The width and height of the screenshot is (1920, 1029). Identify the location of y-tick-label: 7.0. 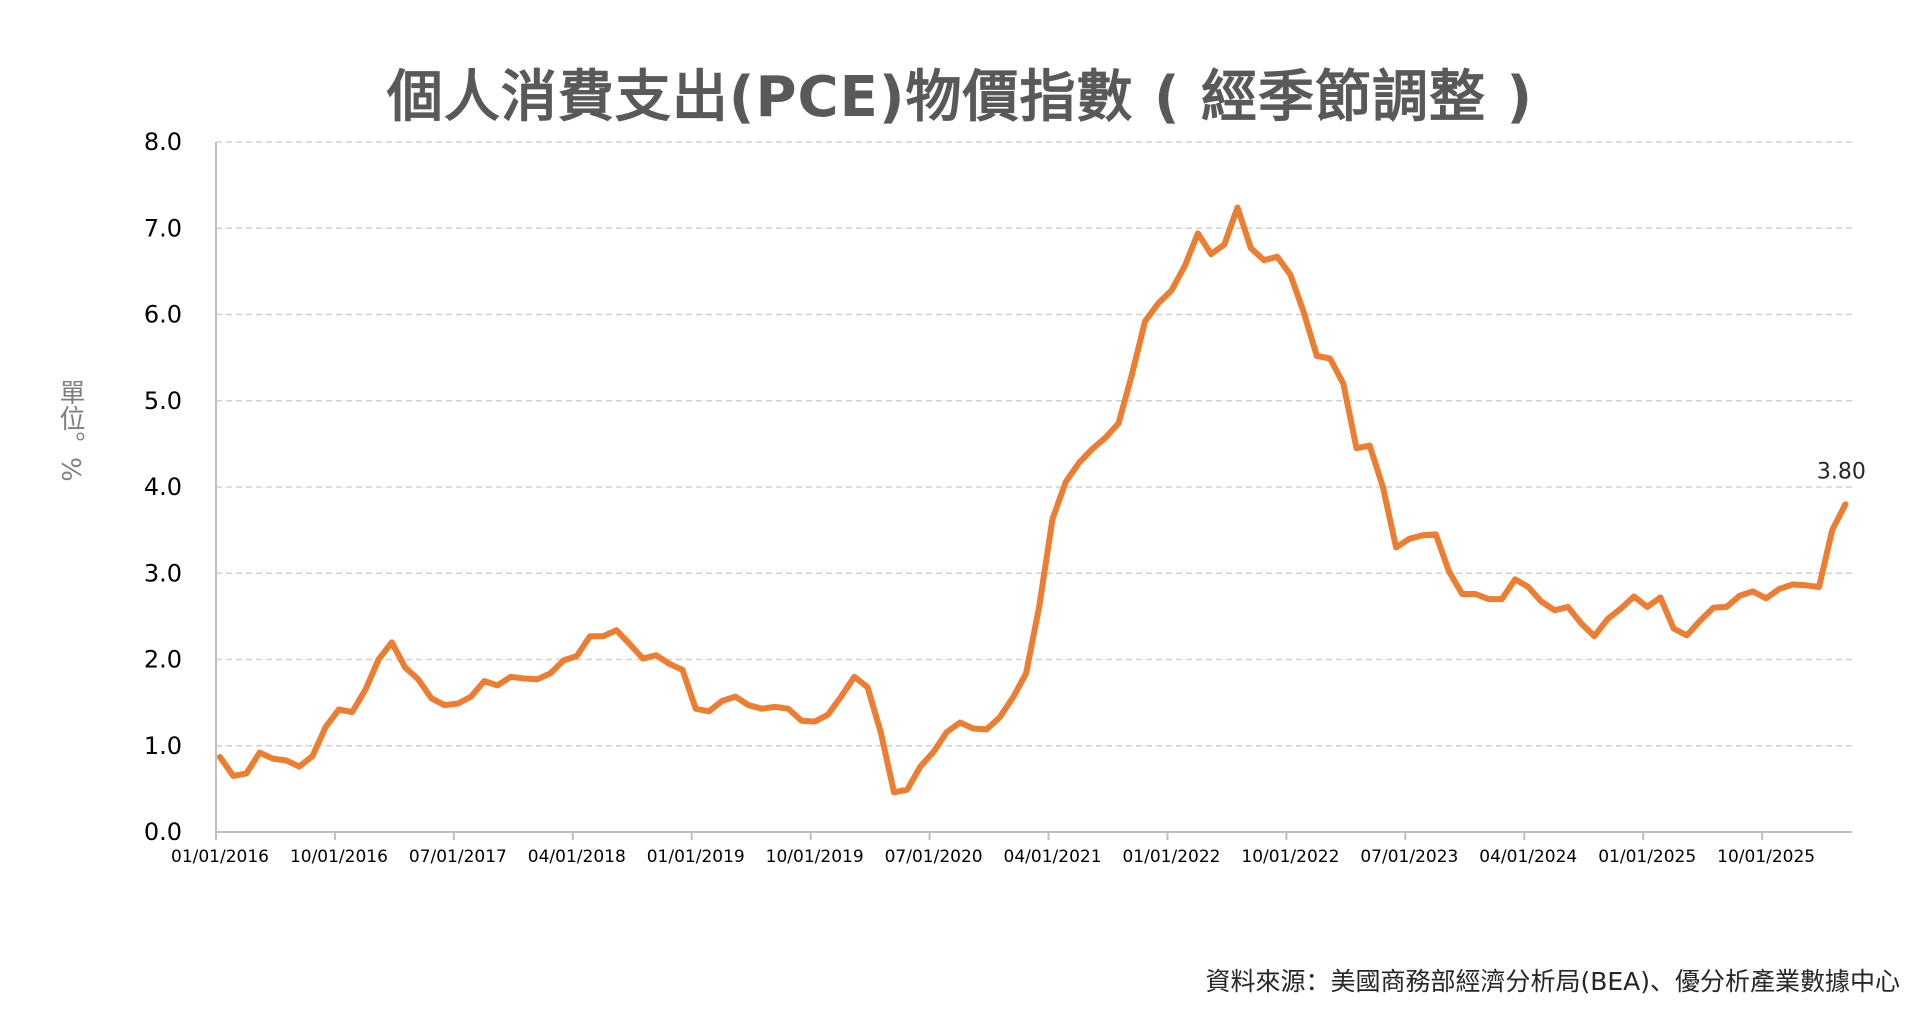
(163, 228).